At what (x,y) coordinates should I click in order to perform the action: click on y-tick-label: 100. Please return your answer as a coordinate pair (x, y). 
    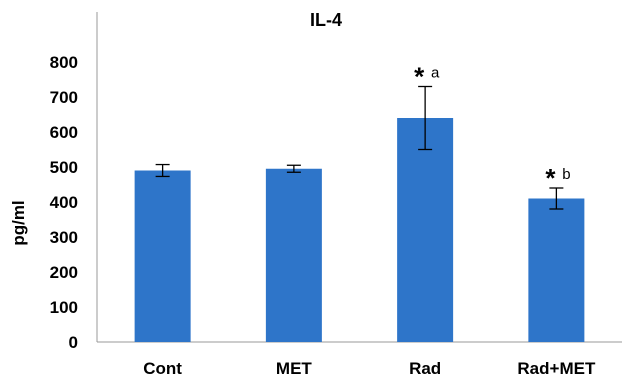
    Looking at the image, I should click on (64, 307).